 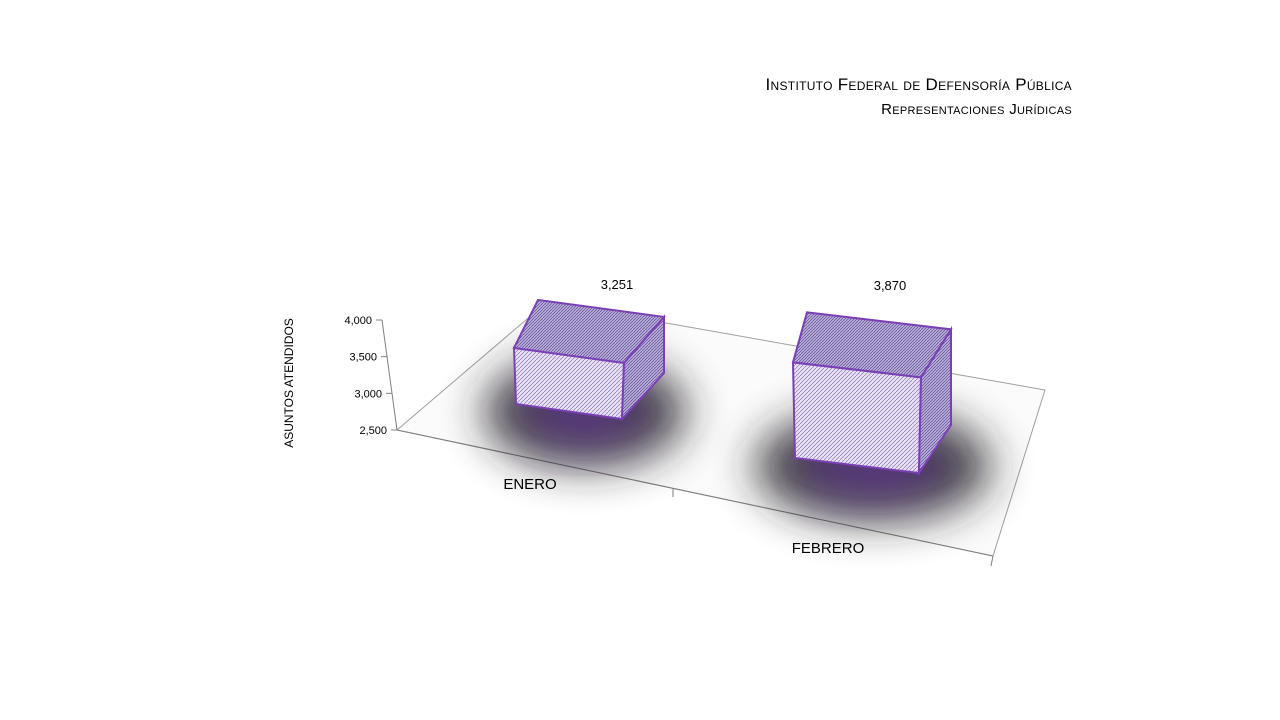 What do you see at coordinates (857, 418) in the screenshot?
I see `bar-front-face` at bounding box center [857, 418].